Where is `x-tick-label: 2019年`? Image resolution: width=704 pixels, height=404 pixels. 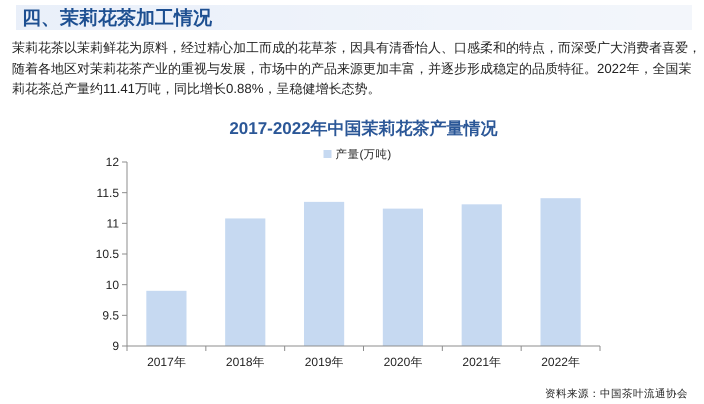 x-tick-label: 2019年 is located at coordinates (324, 362).